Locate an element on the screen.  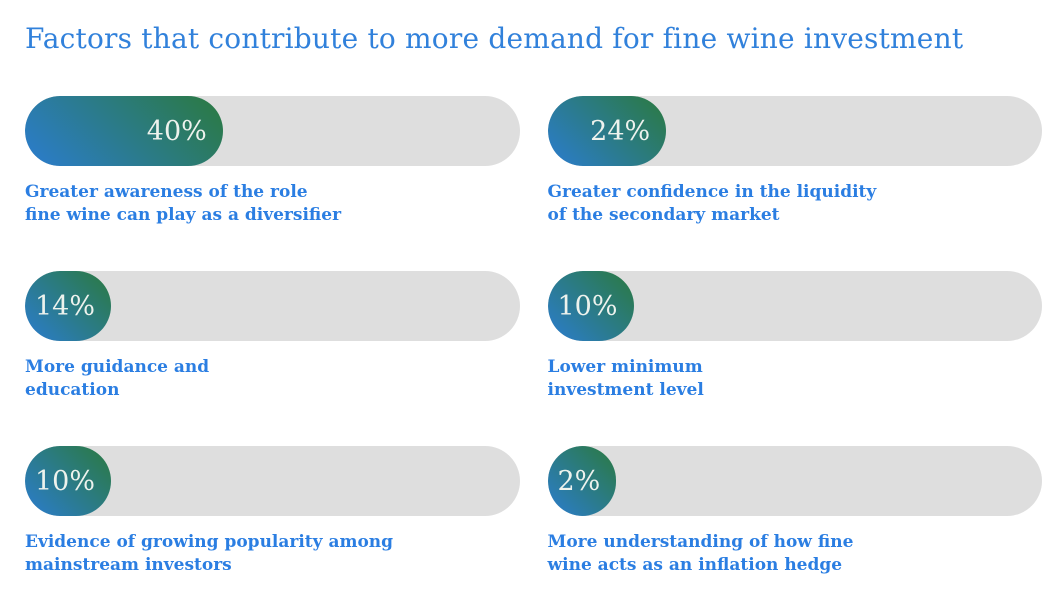
factor-label-line2: investment level is located at coordinates (625, 390).